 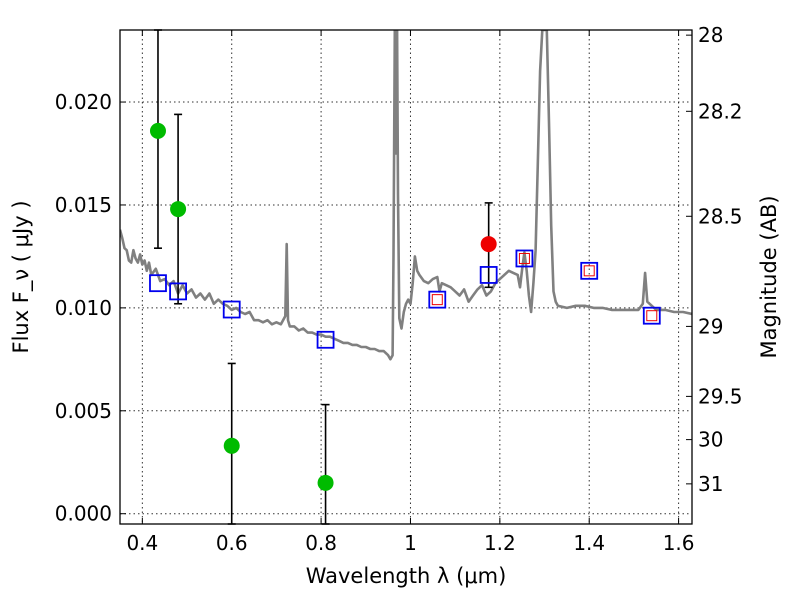 What do you see at coordinates (714, 259) in the screenshot?
I see `right-axis-ticks: 28 28.2 28.5 29 29.5 30 31` at bounding box center [714, 259].